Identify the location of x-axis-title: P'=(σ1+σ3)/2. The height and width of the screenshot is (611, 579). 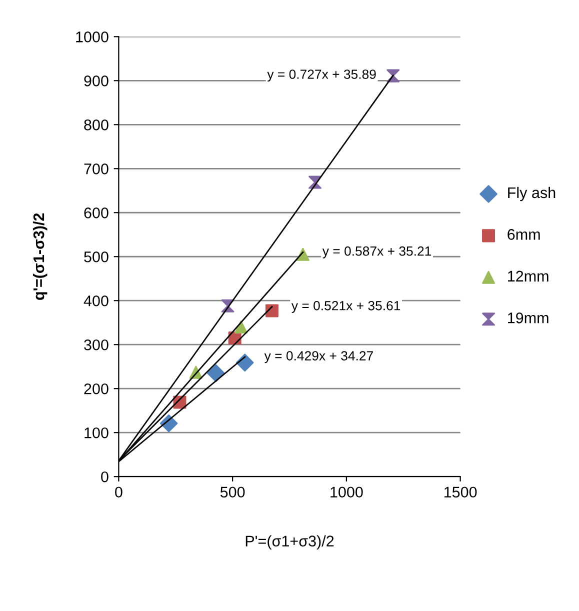
(290, 542).